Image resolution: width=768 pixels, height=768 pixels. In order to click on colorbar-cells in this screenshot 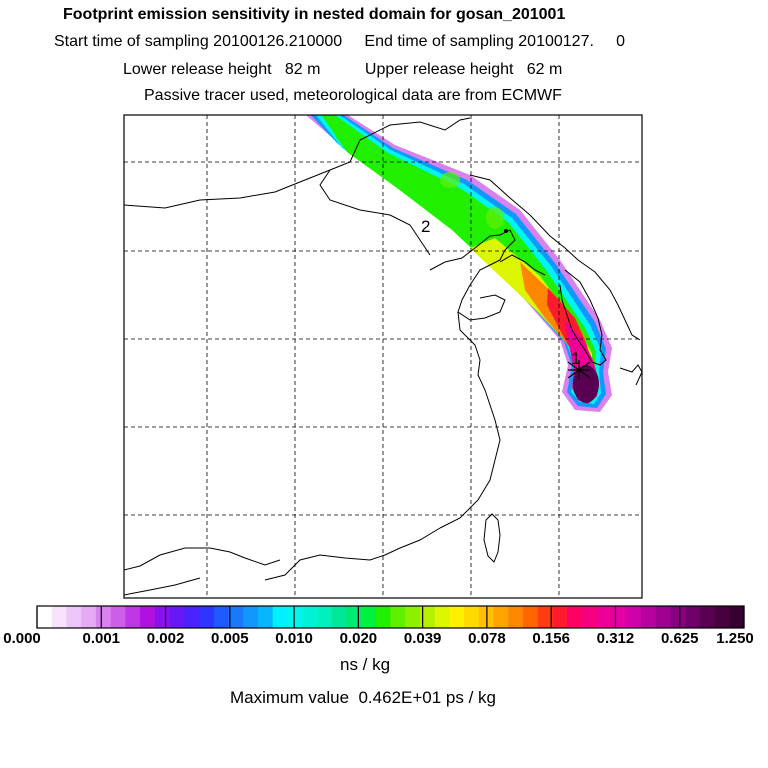, I will do `click(391, 617)`.